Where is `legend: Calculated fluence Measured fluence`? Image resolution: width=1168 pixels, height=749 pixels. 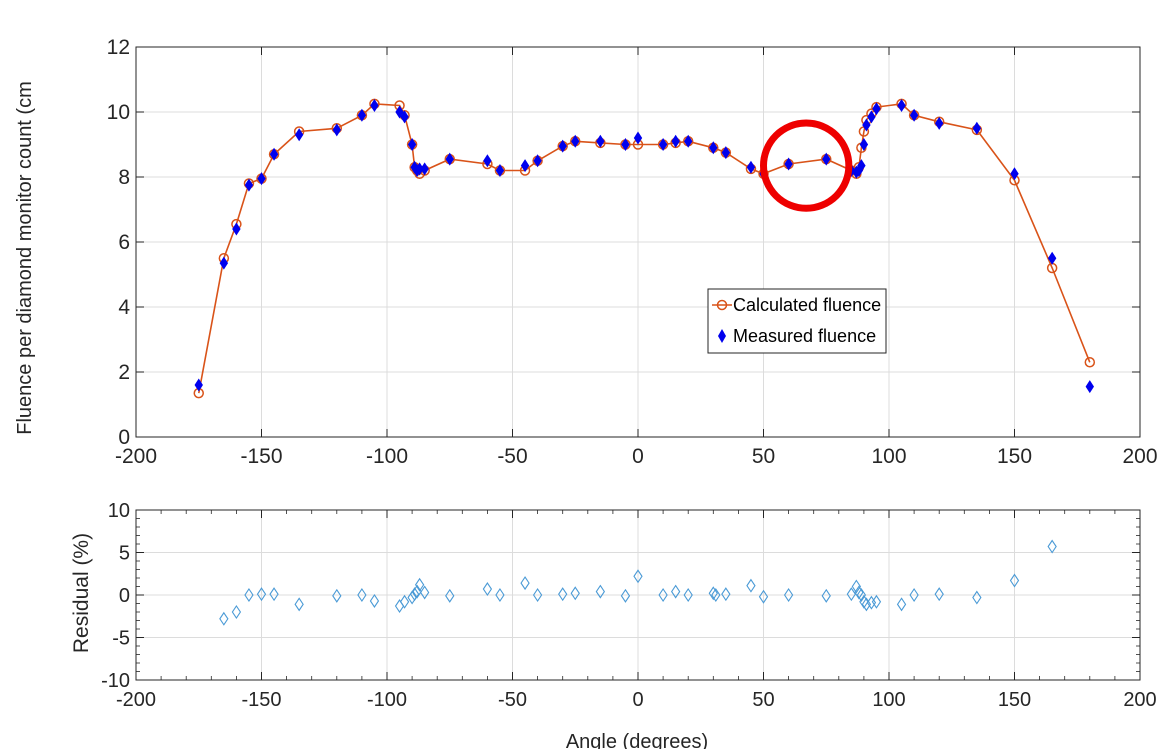 legend: Calculated fluence Measured fluence is located at coordinates (797, 321).